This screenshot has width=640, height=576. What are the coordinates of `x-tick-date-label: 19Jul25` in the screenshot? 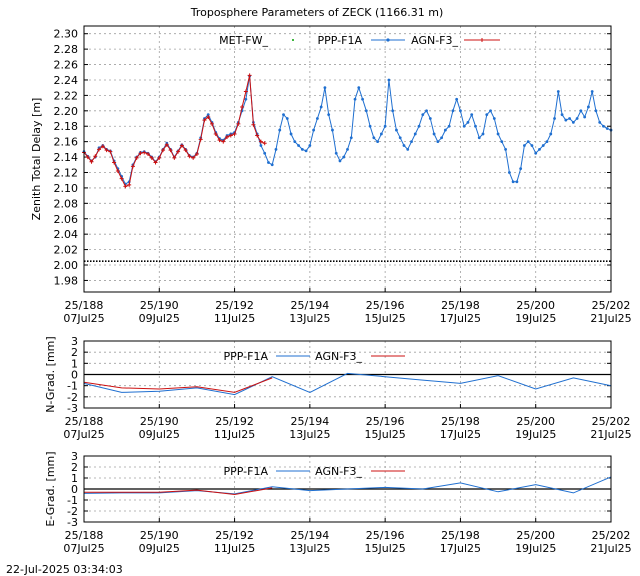 It's located at (535, 434).